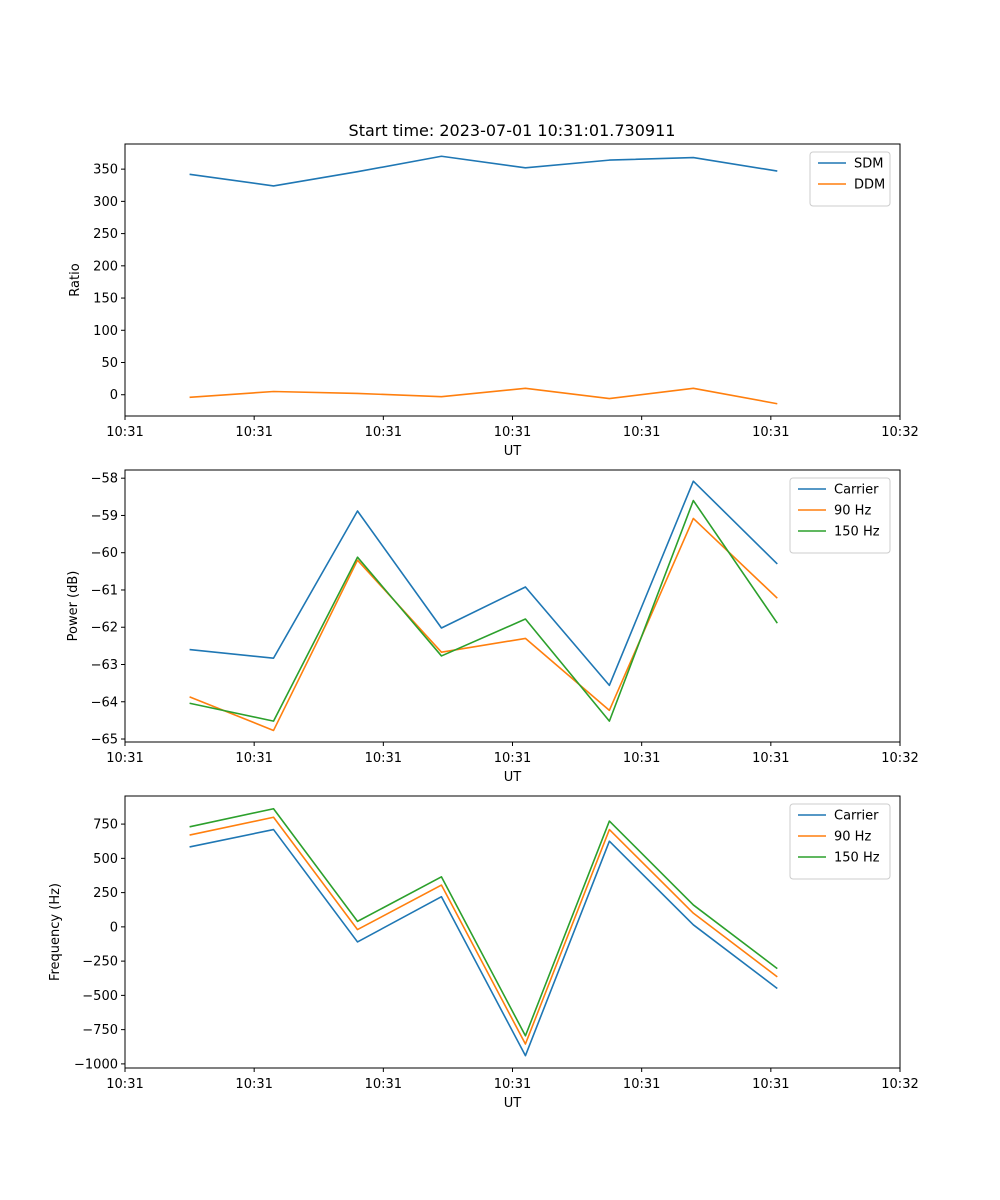 Image resolution: width=1000 pixels, height=1200 pixels. What do you see at coordinates (104, 740) in the screenshot?
I see `y-tick-label: −65` at bounding box center [104, 740].